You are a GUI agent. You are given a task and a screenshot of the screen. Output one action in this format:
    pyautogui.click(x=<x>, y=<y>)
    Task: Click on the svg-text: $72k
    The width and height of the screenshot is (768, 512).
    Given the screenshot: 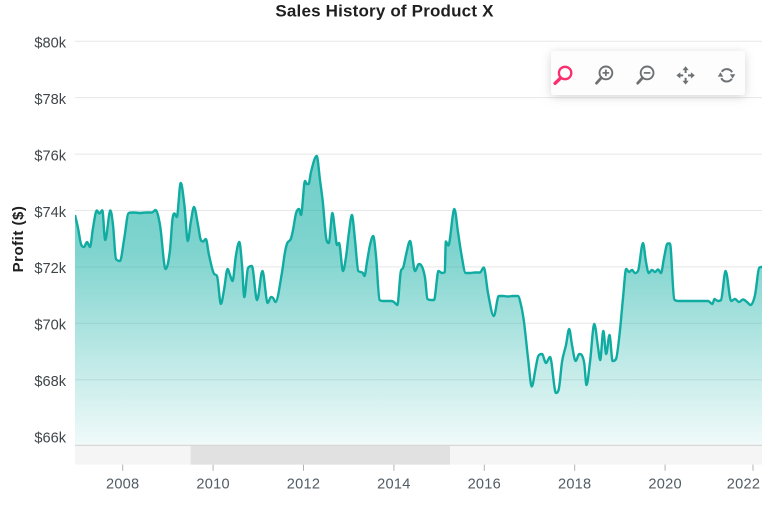 What is the action you would take?
    pyautogui.click(x=50, y=269)
    